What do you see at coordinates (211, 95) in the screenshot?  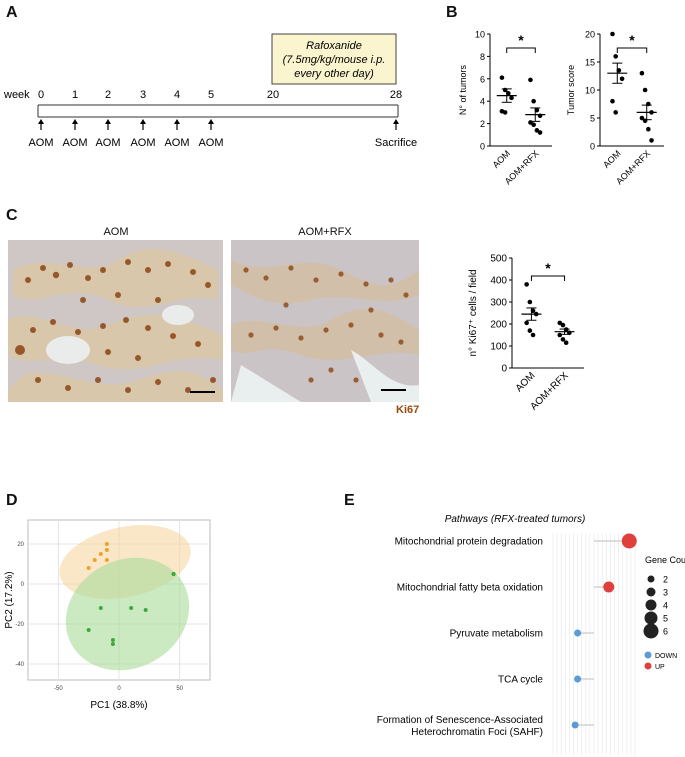 I see `week-tick-5: 5` at bounding box center [211, 95].